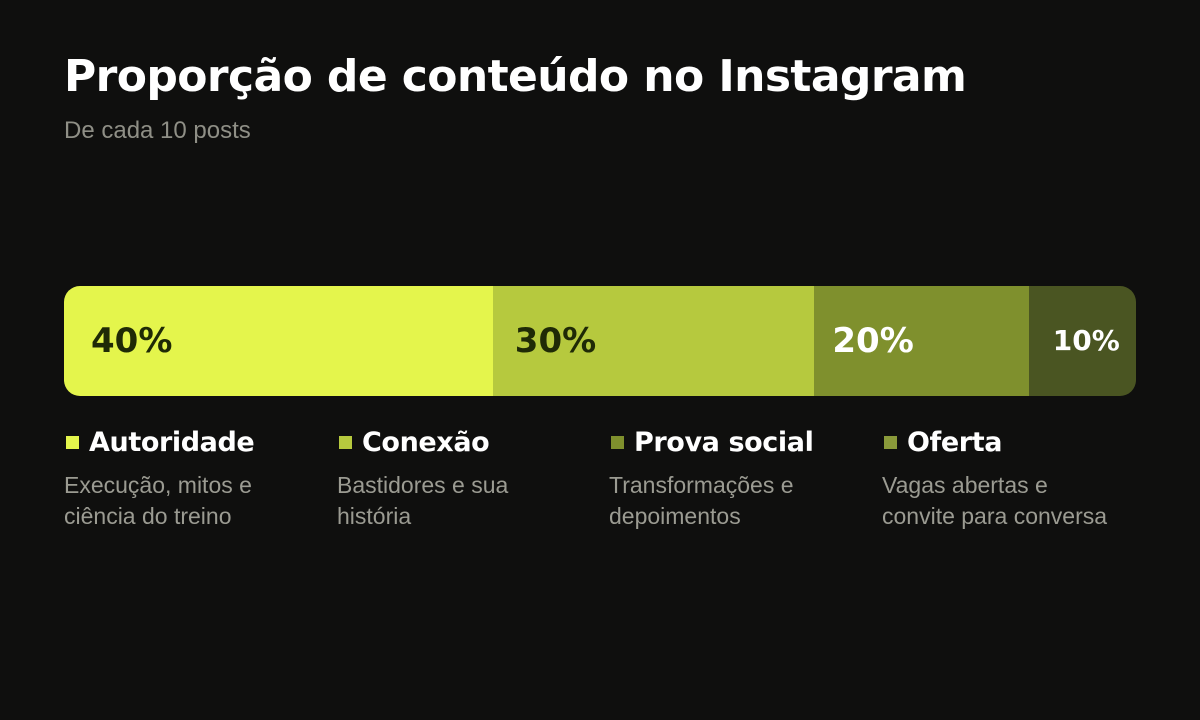 The width and height of the screenshot is (1200, 720). I want to click on stacked-bar: 40% 30% 20% 10%, so click(600, 341).